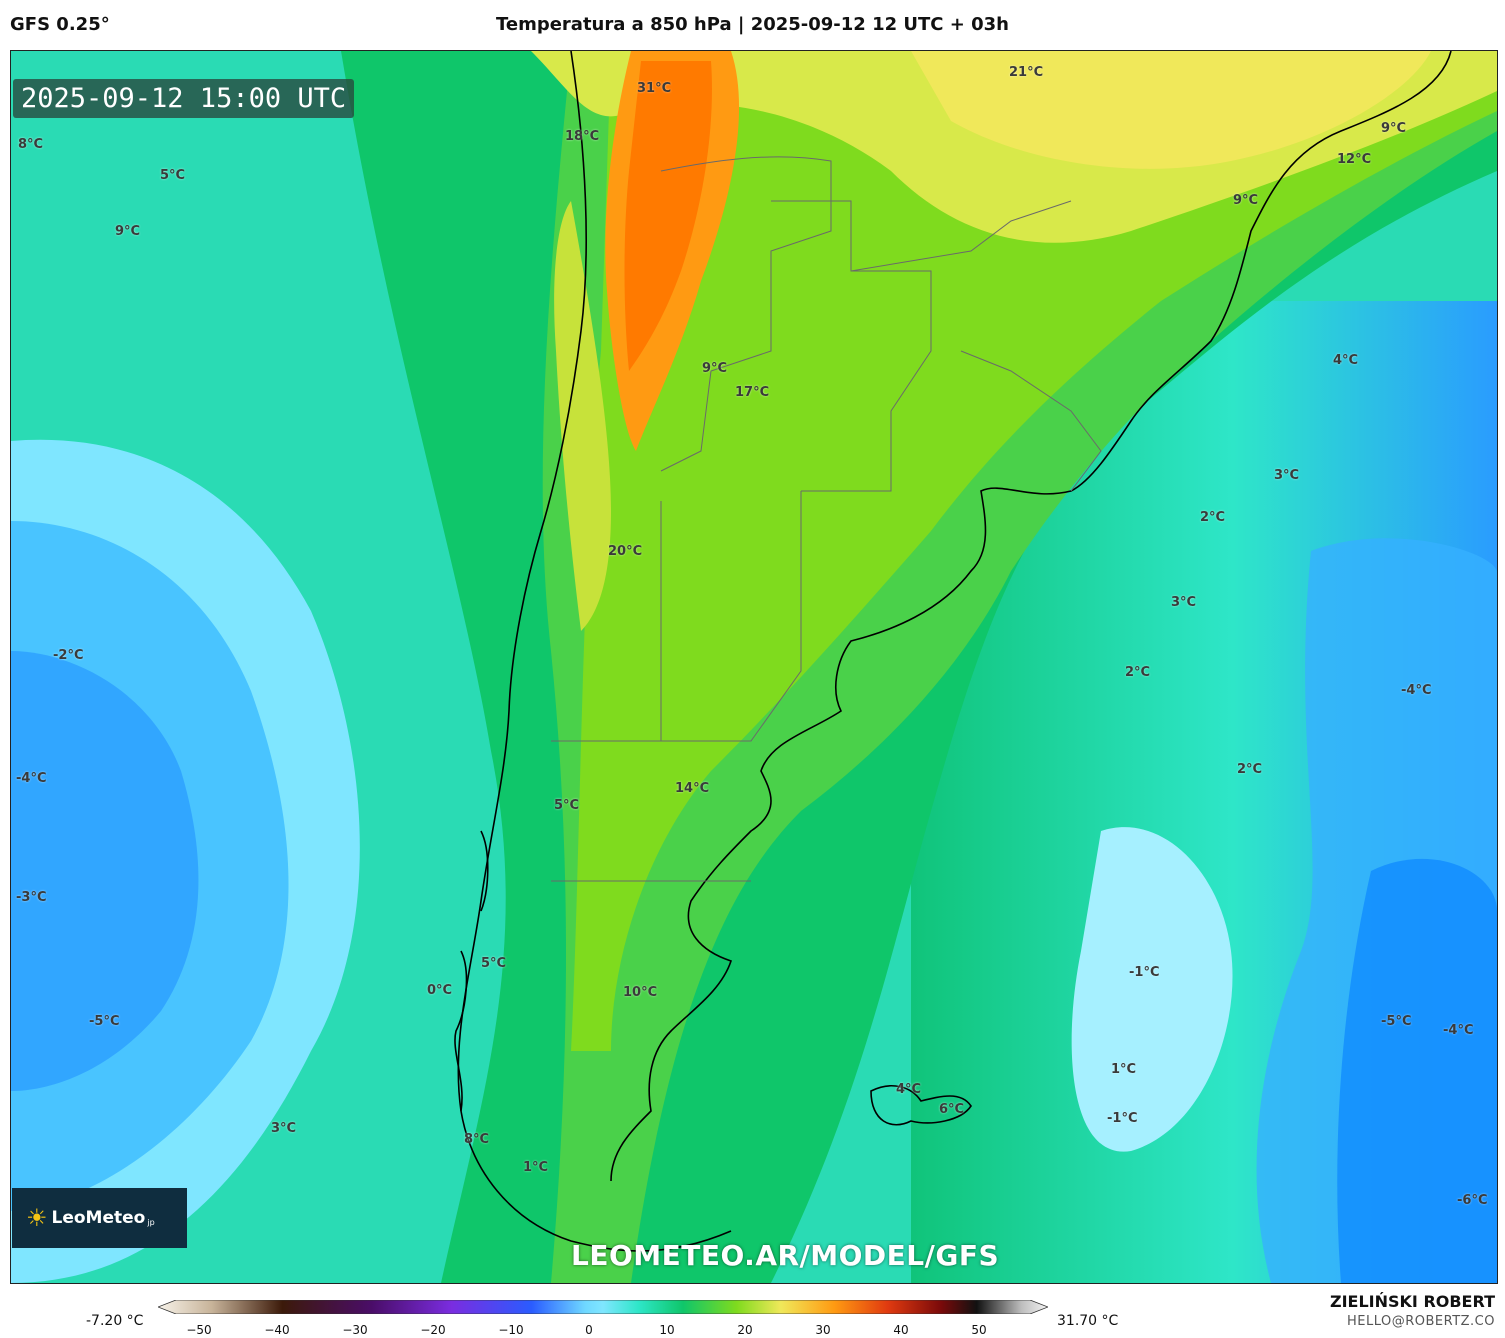 The width and height of the screenshot is (1505, 1338). What do you see at coordinates (625, 551) in the screenshot?
I see `temperature-label: 20°C` at bounding box center [625, 551].